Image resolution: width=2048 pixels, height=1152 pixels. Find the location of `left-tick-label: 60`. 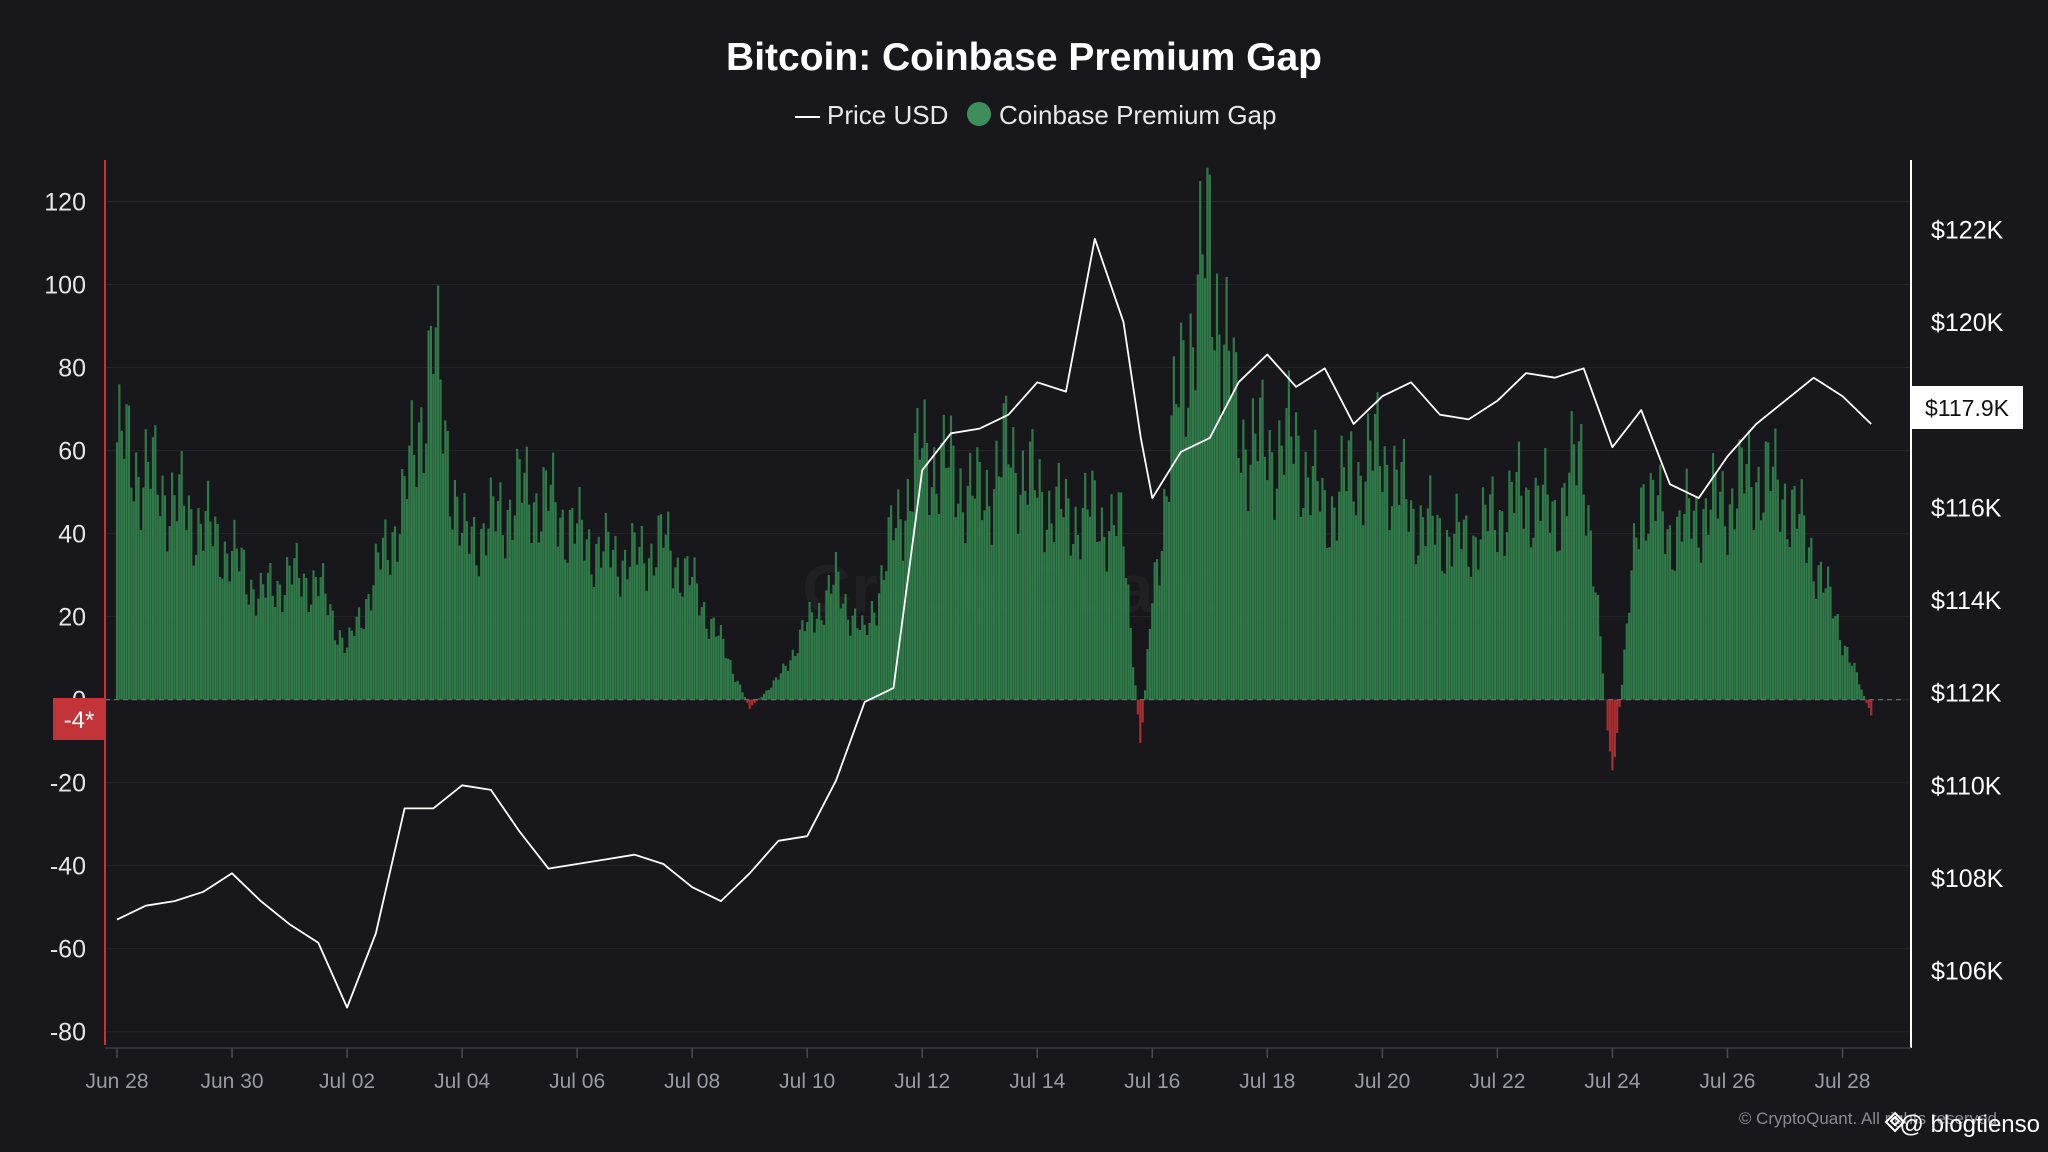

left-tick-label: 60 is located at coordinates (72, 452).